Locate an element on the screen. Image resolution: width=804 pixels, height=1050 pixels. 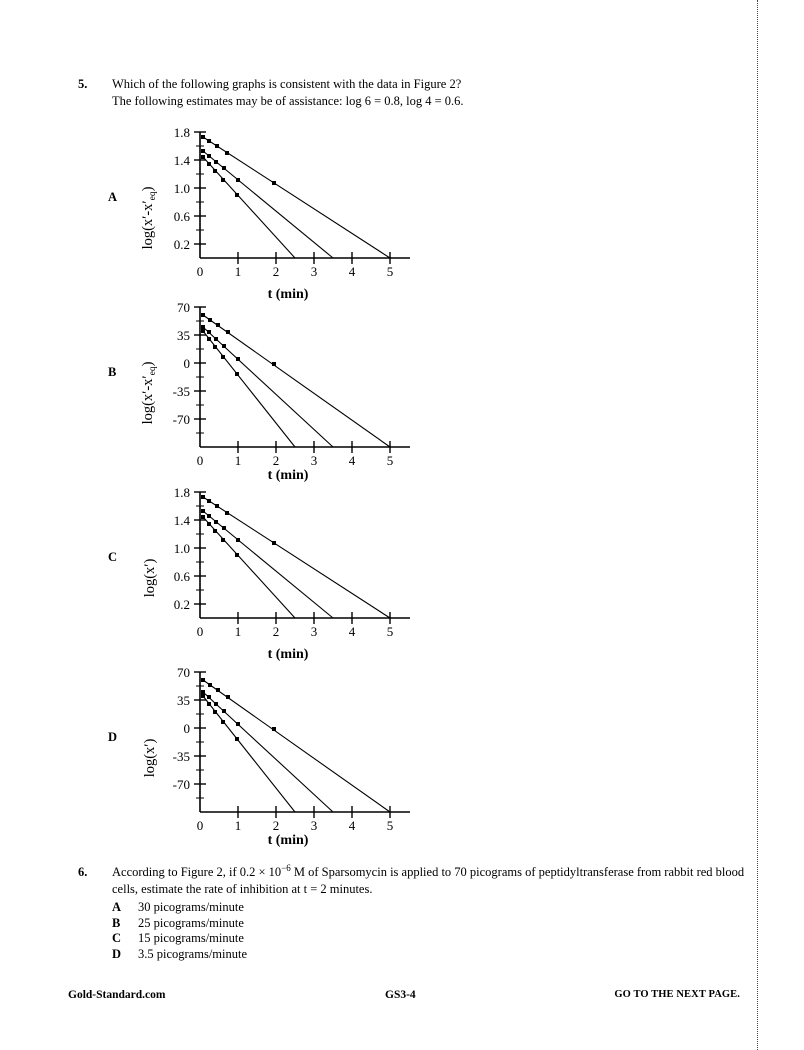
graph-d-data-lines is located at coordinates (296, 746).